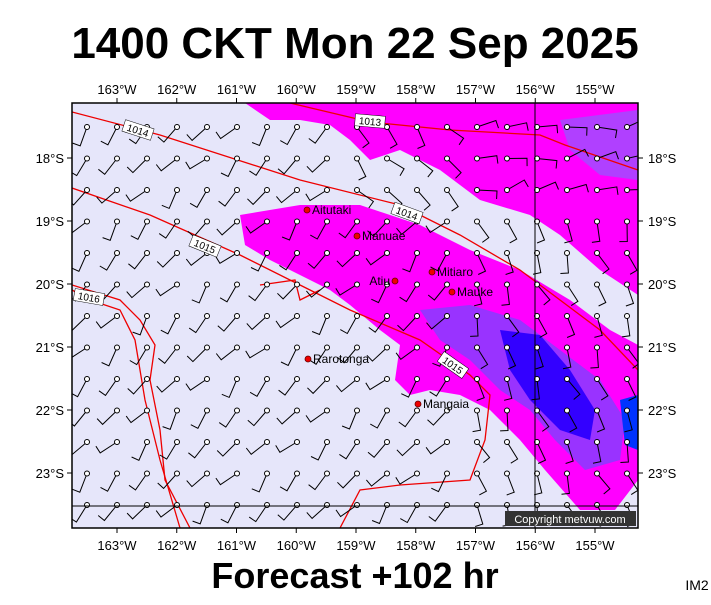  I want to click on place-label: Mitiaro, so click(455, 272).